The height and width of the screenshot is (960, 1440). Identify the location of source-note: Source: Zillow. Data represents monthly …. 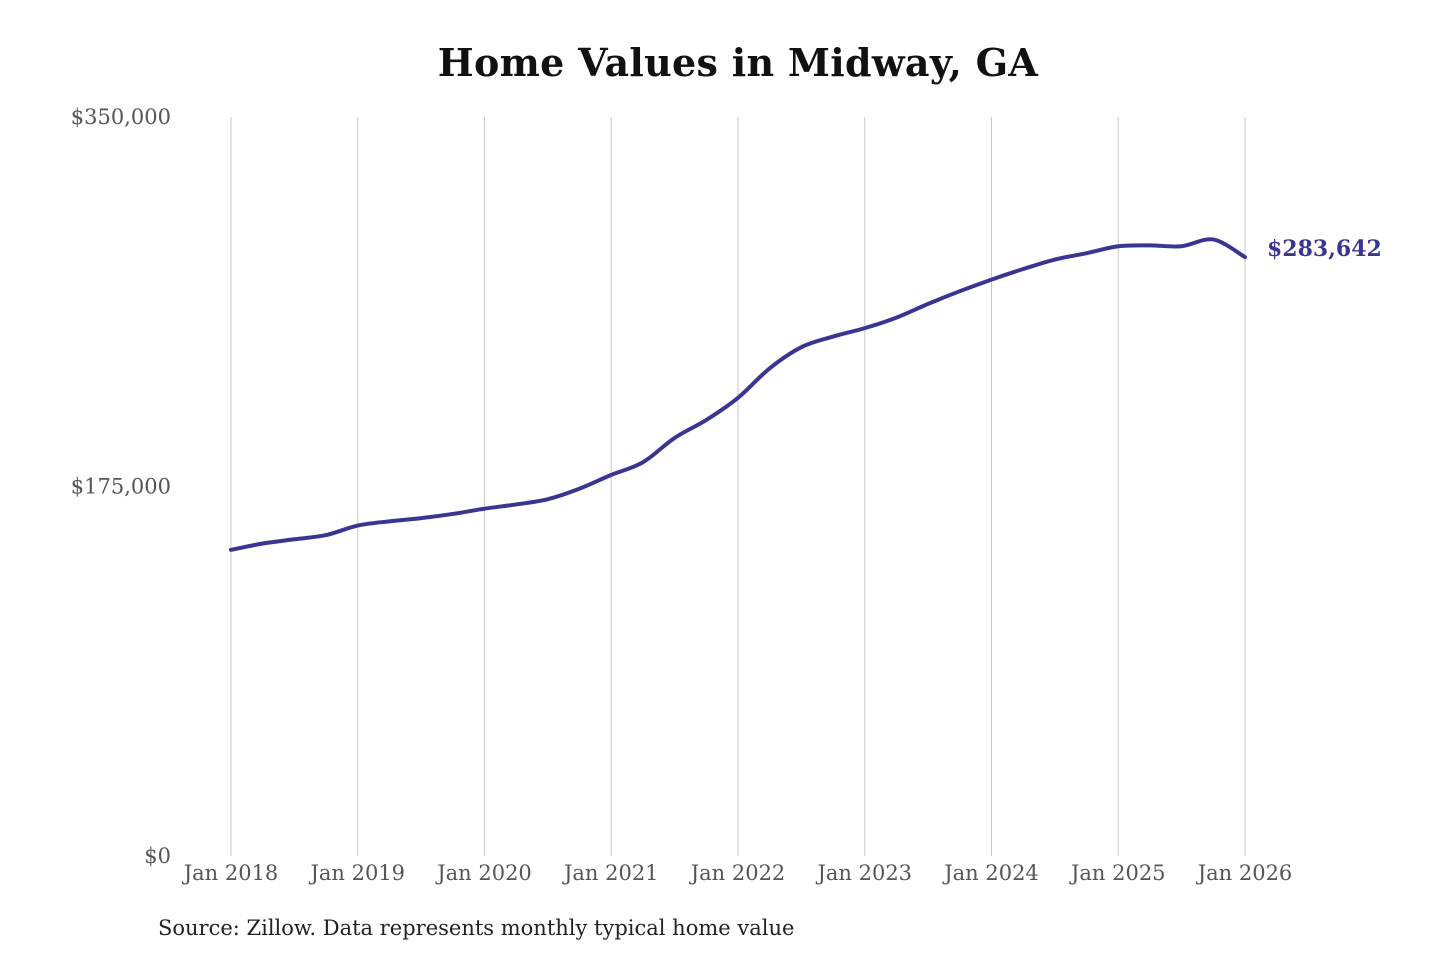
(476, 928).